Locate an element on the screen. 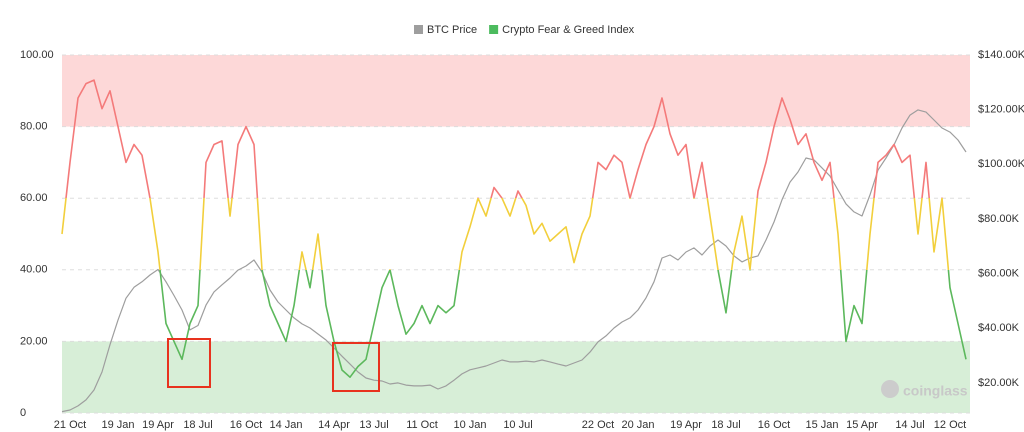 The image size is (1024, 432). y2-tick-label: $120.00K is located at coordinates (1001, 110).